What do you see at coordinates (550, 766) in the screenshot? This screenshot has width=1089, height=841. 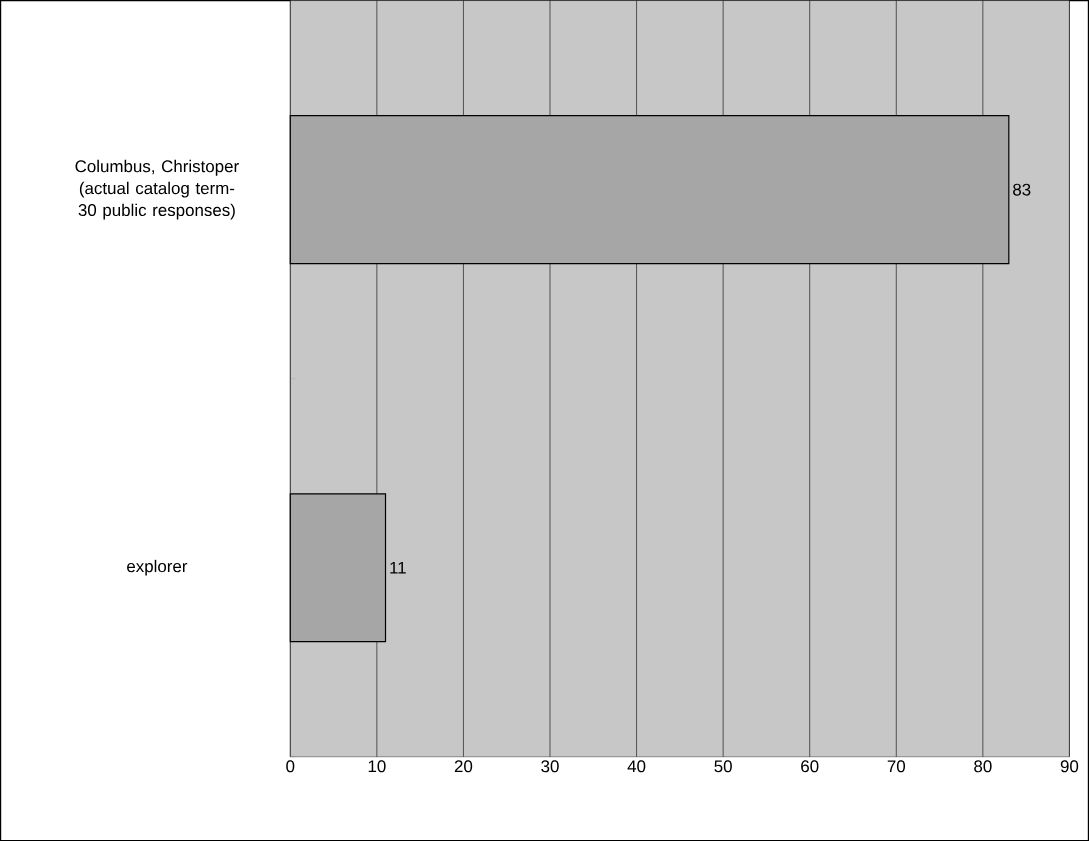 I see `x-tick-label: 30` at bounding box center [550, 766].